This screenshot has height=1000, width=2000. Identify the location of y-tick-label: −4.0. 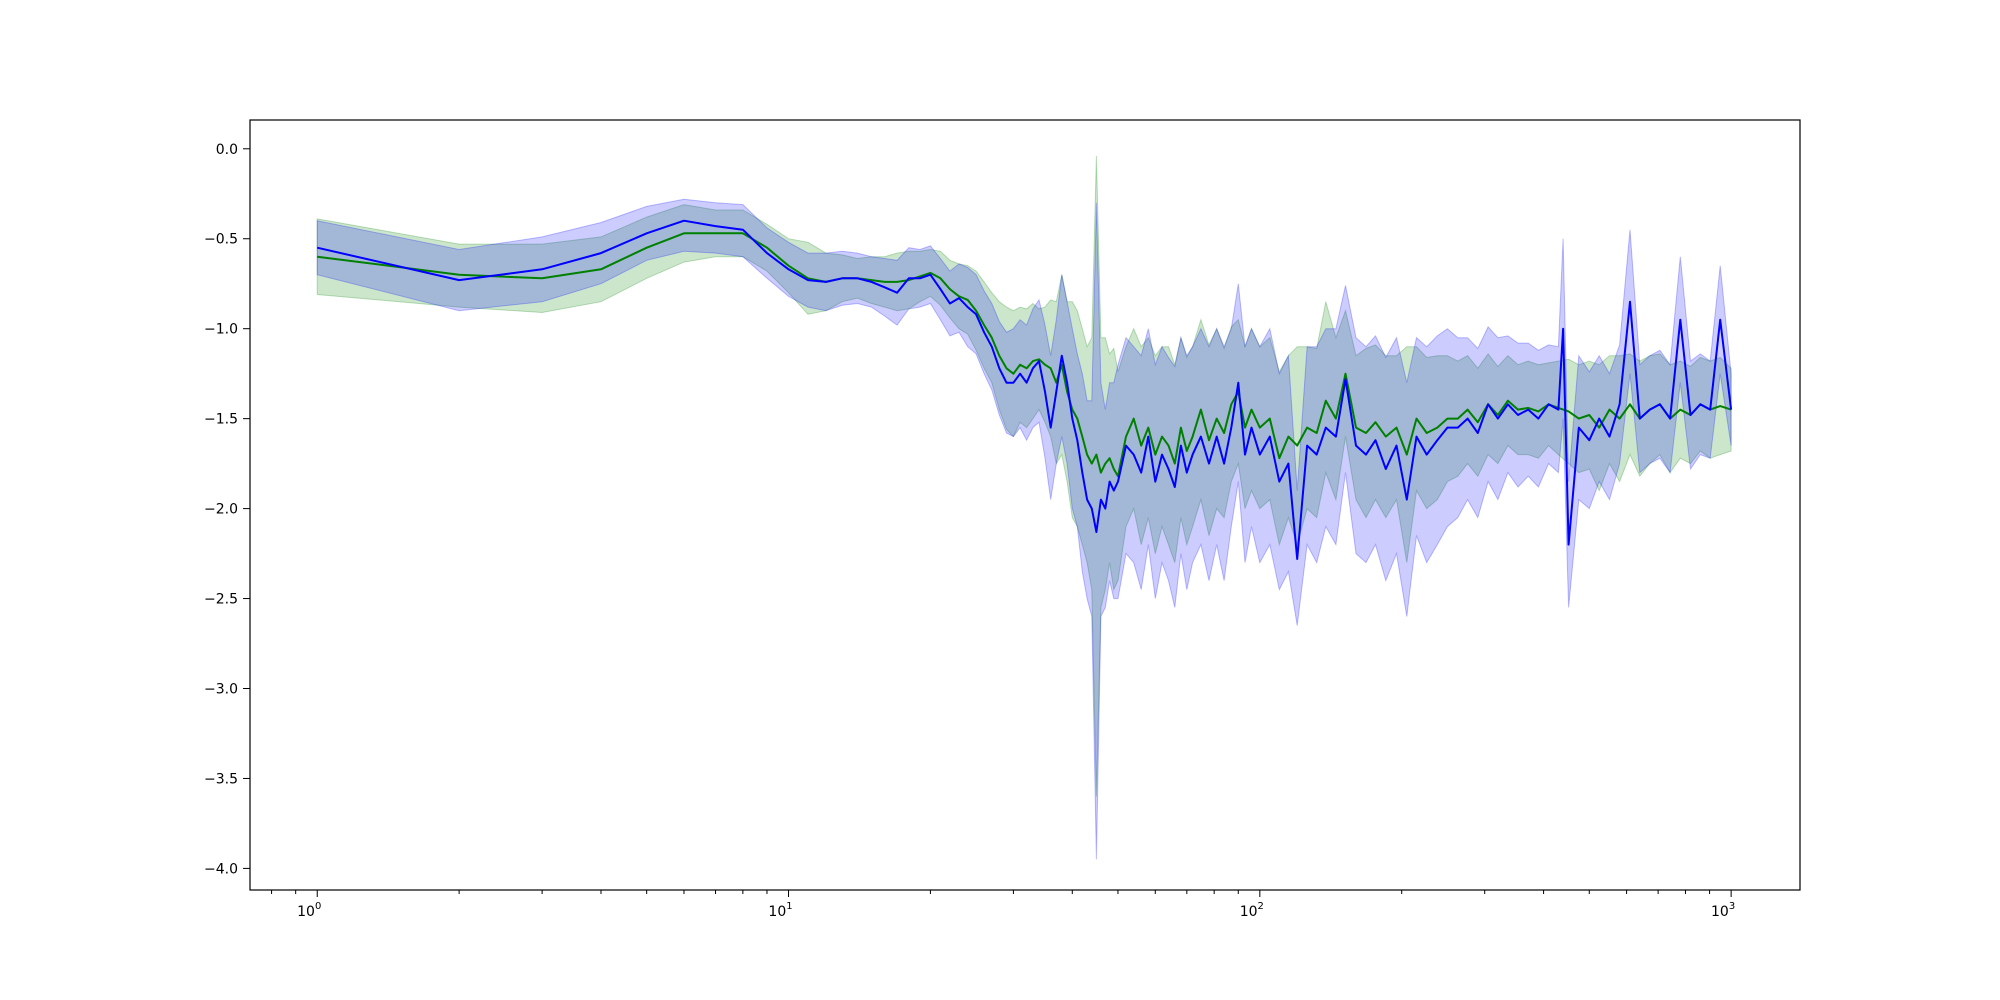
(221, 869).